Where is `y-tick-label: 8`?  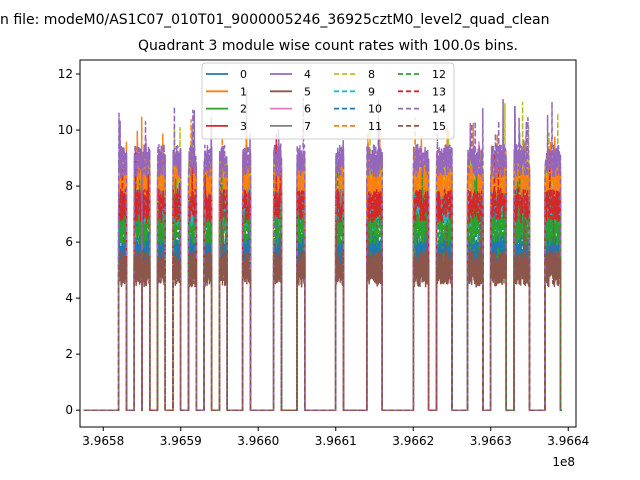 y-tick-label: 8 is located at coordinates (69, 186).